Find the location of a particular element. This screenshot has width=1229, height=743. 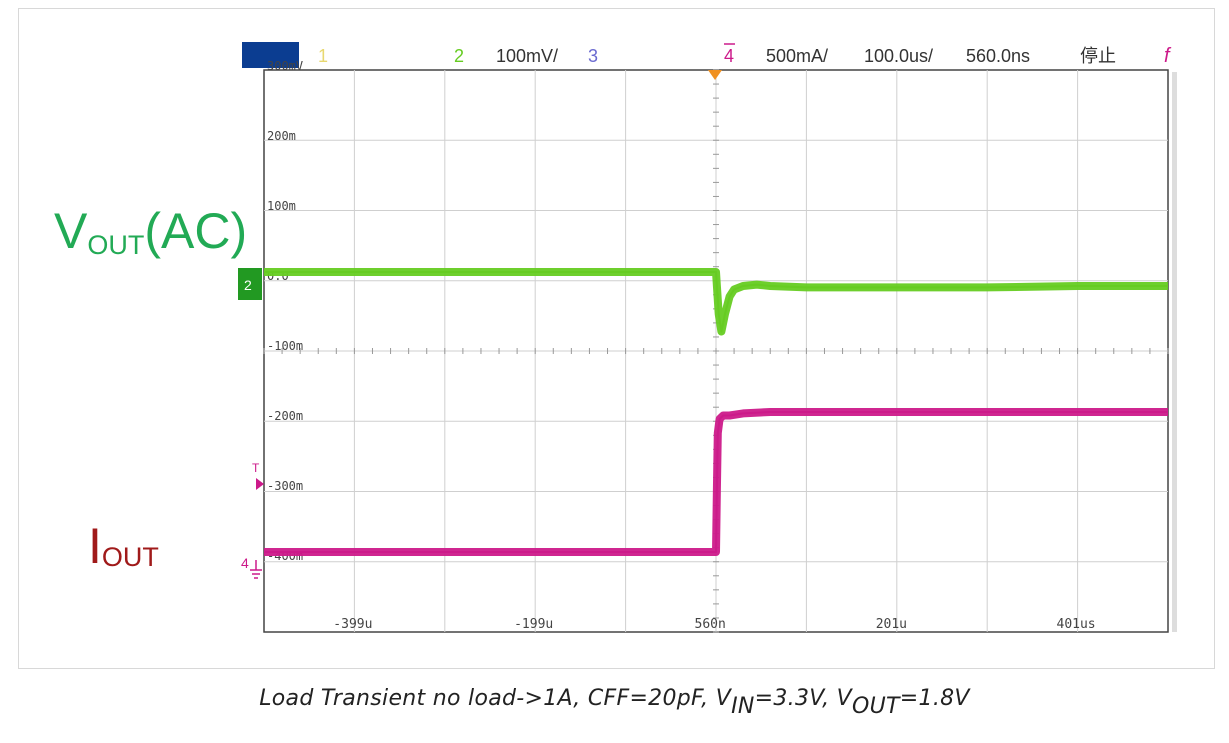

vout-label: VOUT(AC) is located at coordinates (150, 231).